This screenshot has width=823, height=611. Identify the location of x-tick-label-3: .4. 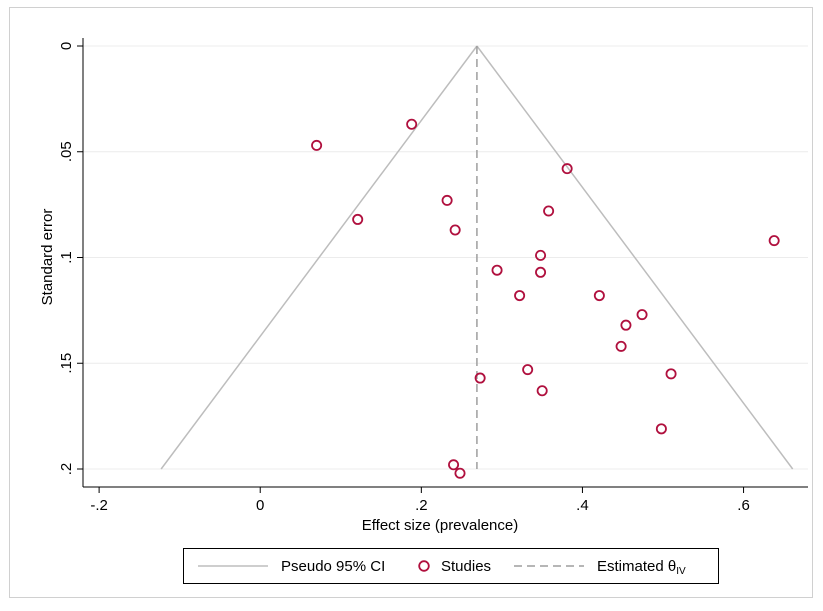
(582, 505).